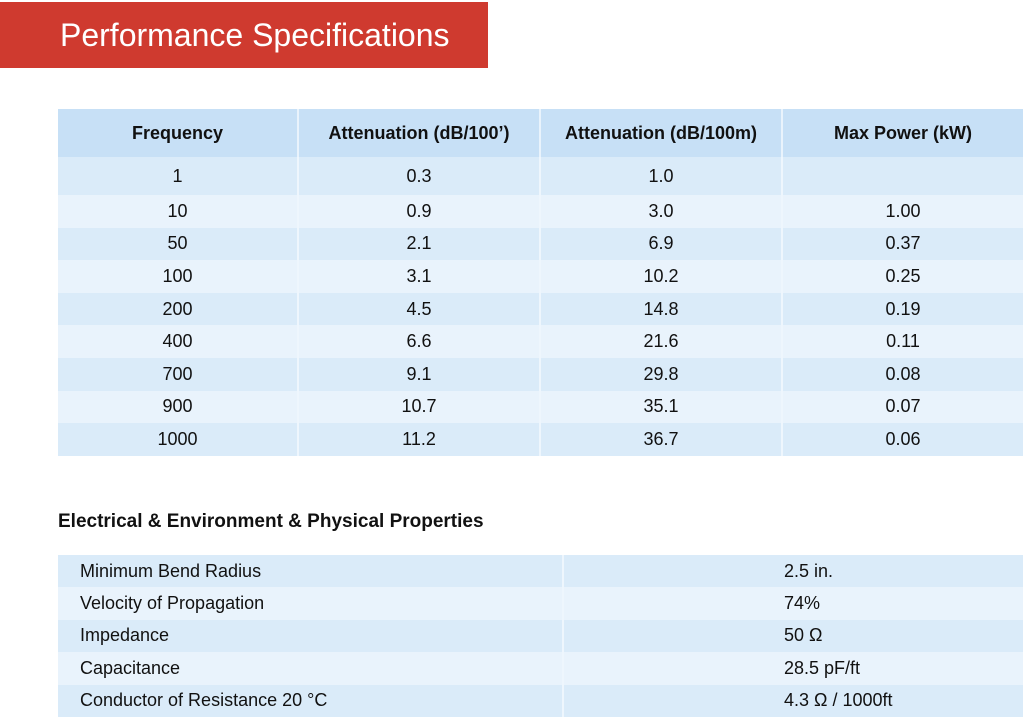 The height and width of the screenshot is (724, 1024). Describe the element at coordinates (311, 603) in the screenshot. I see `property-name: Velocity of Propagation` at that location.